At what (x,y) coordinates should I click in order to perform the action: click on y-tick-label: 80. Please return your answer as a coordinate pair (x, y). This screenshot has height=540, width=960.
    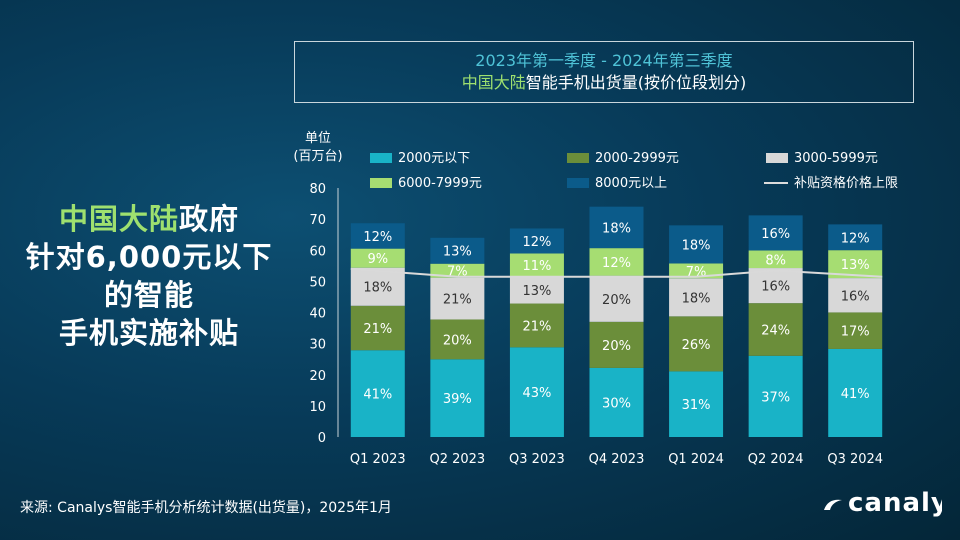
    Looking at the image, I should click on (317, 189).